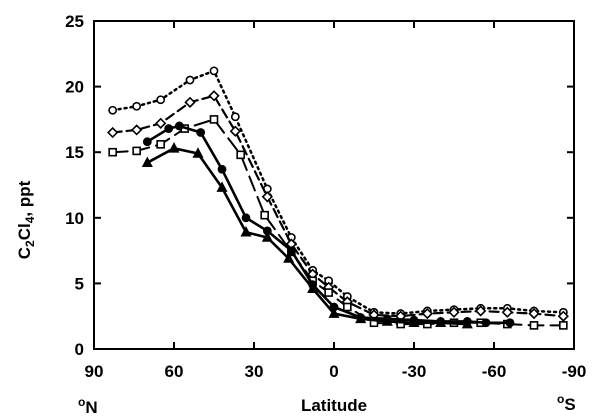  What do you see at coordinates (94, 371) in the screenshot?
I see `x-tick-label: 90` at bounding box center [94, 371].